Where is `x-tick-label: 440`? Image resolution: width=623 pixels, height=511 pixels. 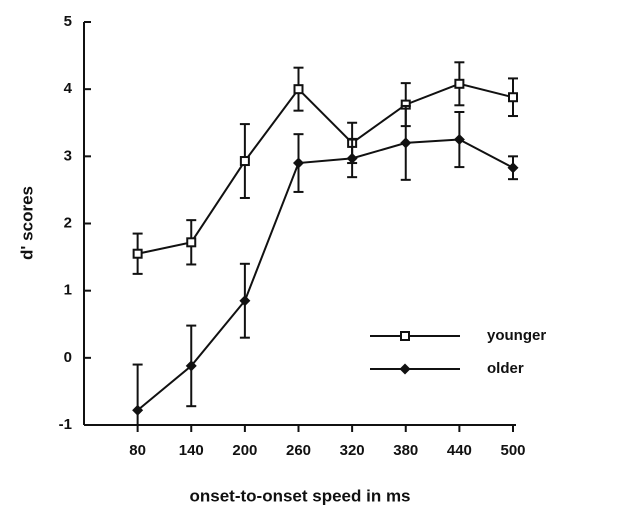 x-tick-label: 440 is located at coordinates (459, 450).